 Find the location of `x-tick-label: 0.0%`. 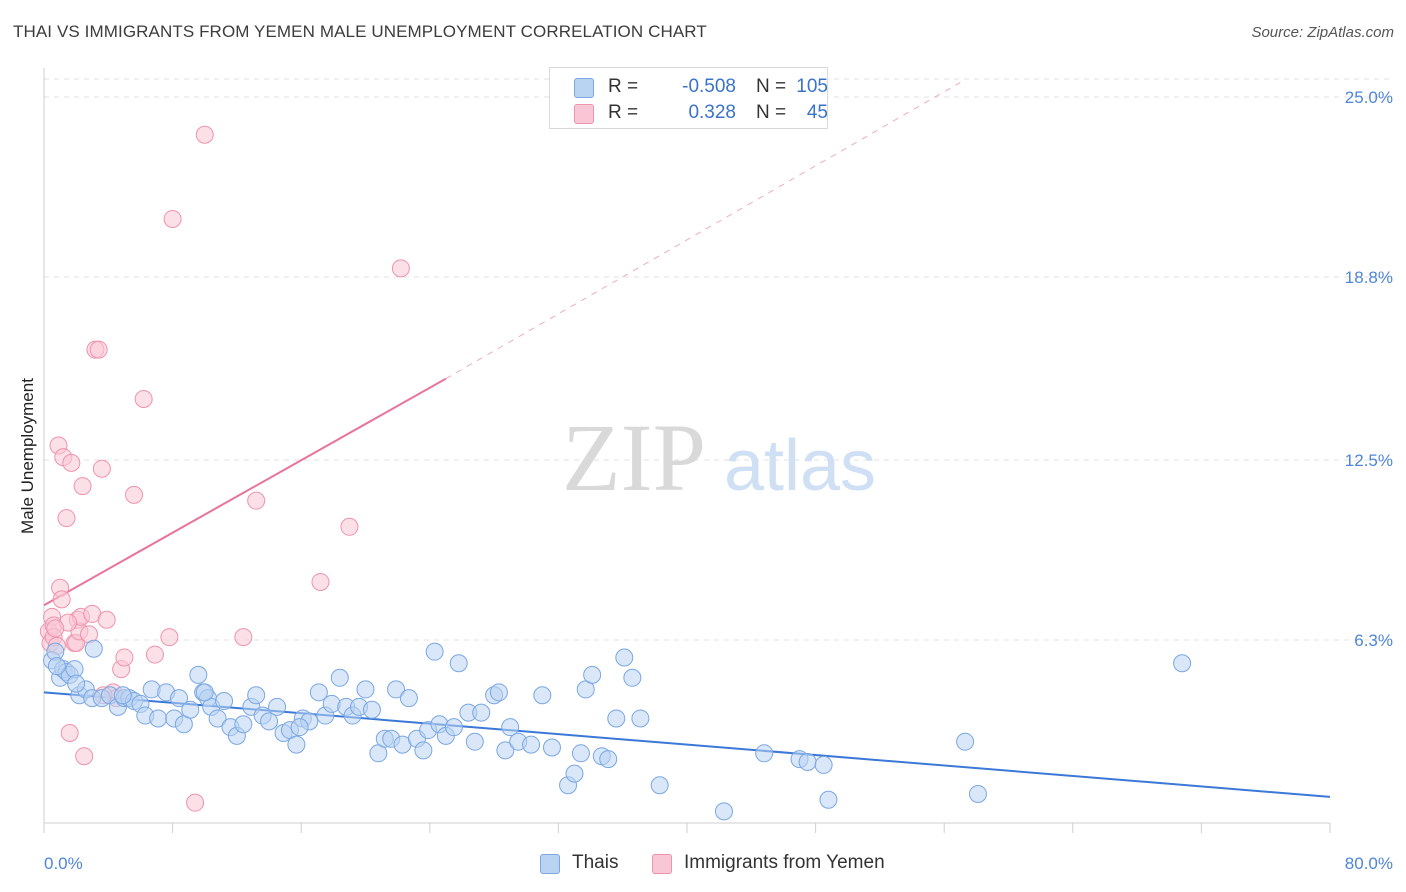

x-tick-label: 0.0% is located at coordinates (63, 863).